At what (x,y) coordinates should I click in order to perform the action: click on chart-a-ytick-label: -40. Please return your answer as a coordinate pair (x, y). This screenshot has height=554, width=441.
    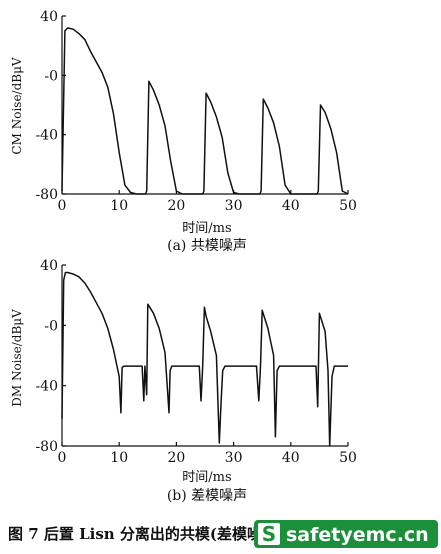
    Looking at the image, I should click on (46, 136).